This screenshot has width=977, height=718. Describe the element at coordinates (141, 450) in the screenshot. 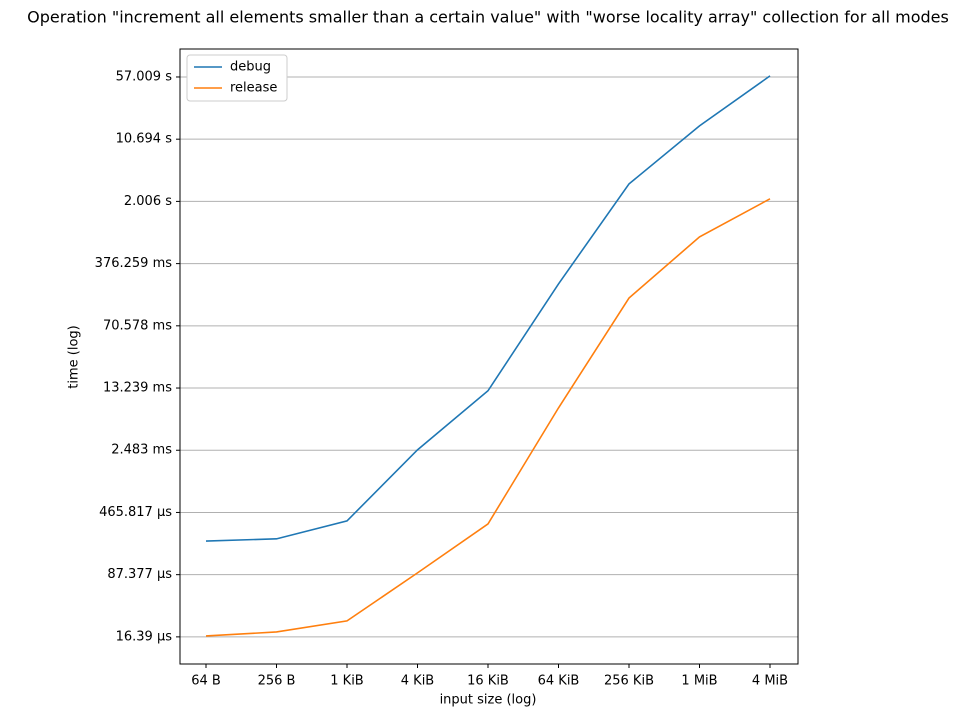

I see `y-tick-label: 2.483 ms` at that location.